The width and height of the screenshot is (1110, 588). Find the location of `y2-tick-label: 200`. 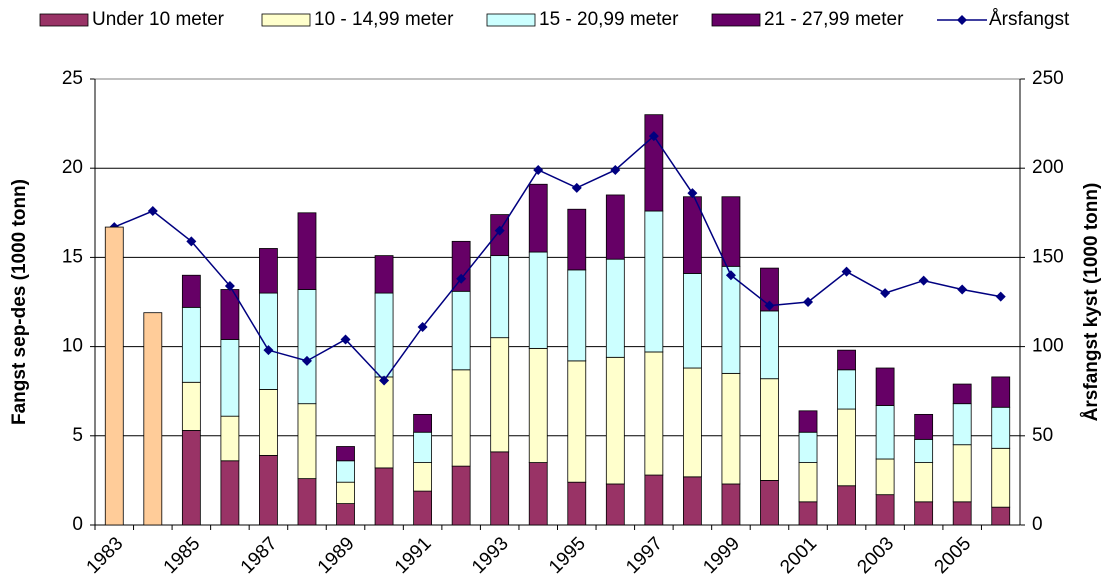

y2-tick-label: 200 is located at coordinates (1048, 167).